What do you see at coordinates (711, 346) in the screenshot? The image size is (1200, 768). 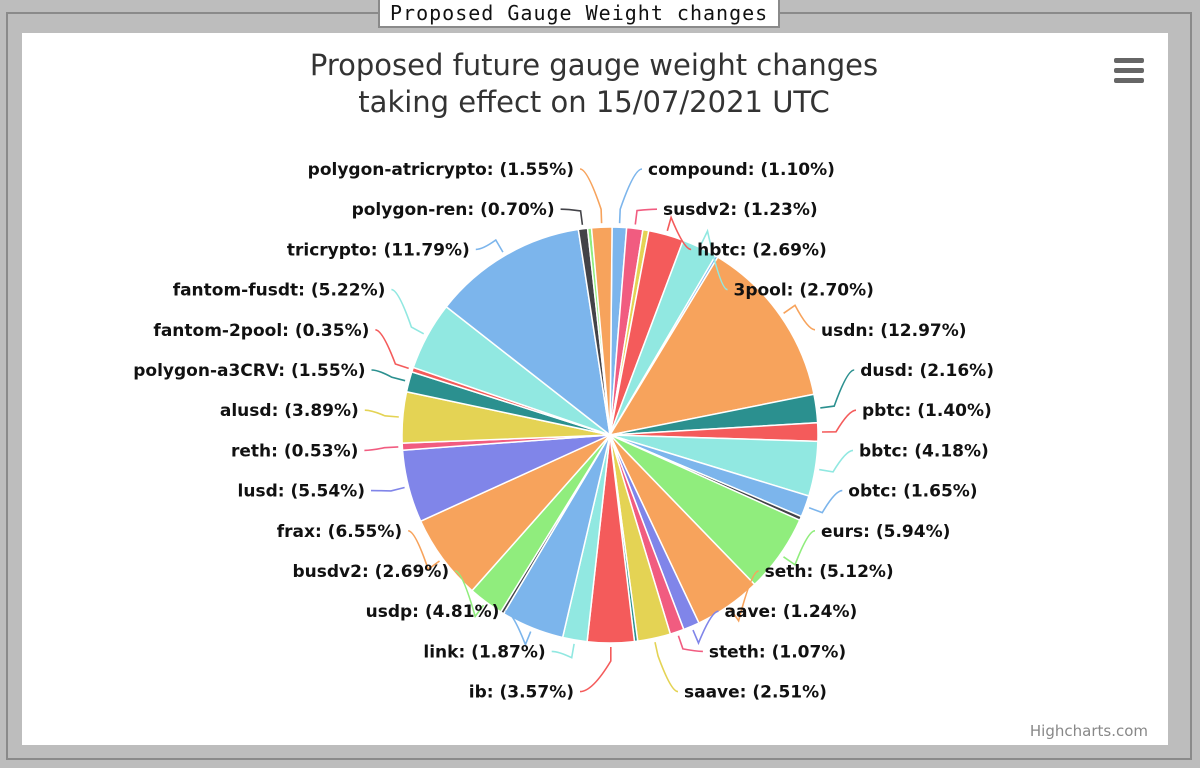 I see `pie-slice-usdn` at bounding box center [711, 346].